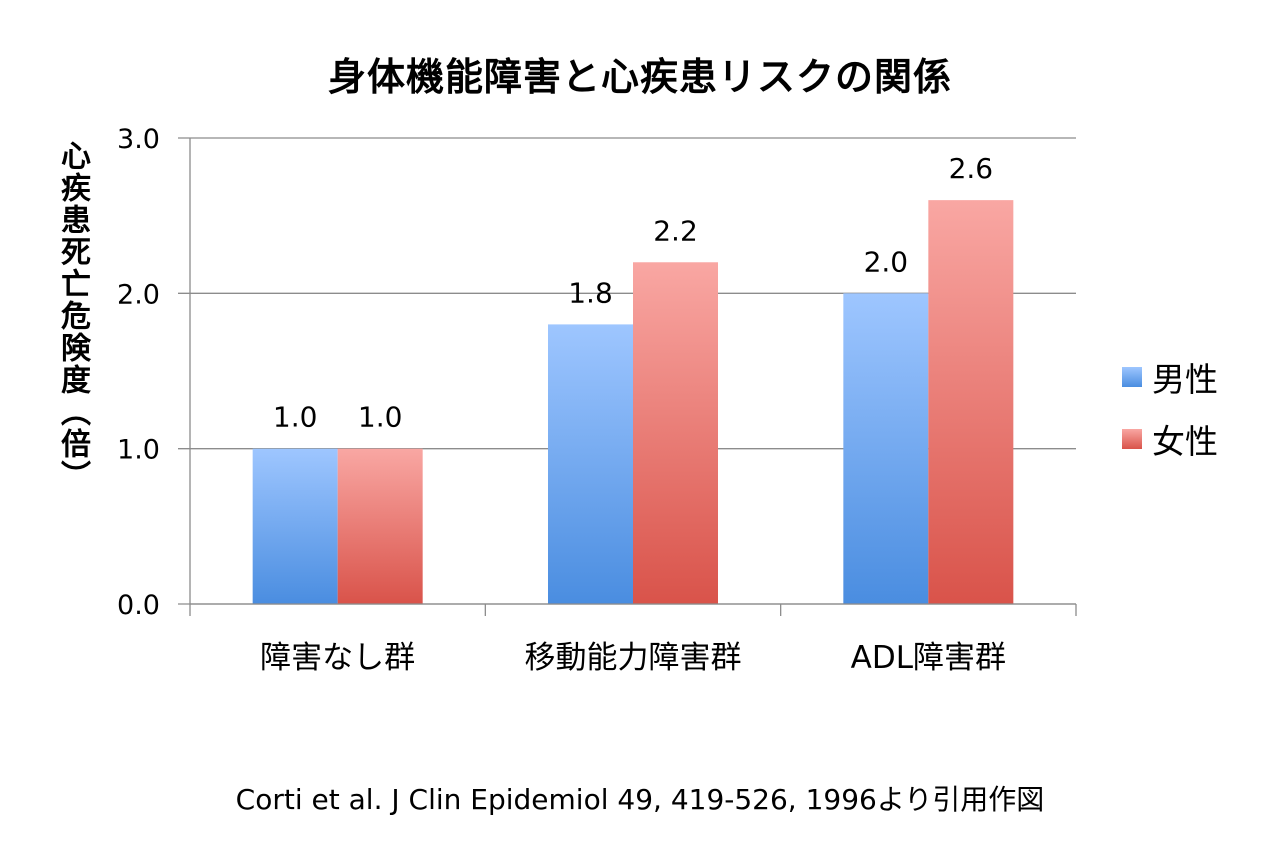  What do you see at coordinates (138, 294) in the screenshot?
I see `y-tick-label: 2.0` at bounding box center [138, 294].